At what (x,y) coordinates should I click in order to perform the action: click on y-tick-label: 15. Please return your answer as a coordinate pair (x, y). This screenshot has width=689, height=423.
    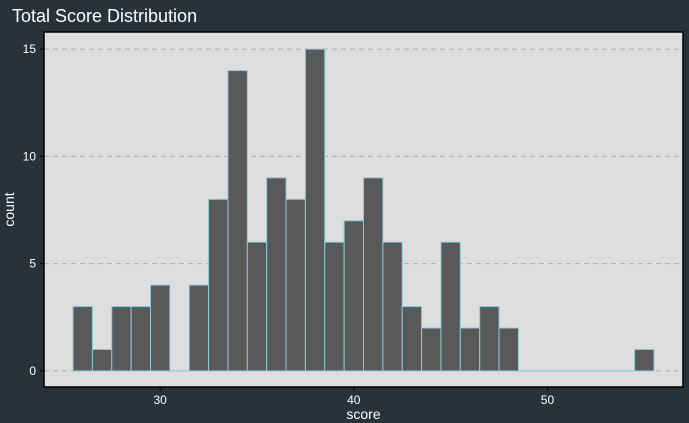
    Looking at the image, I should click on (30, 49).